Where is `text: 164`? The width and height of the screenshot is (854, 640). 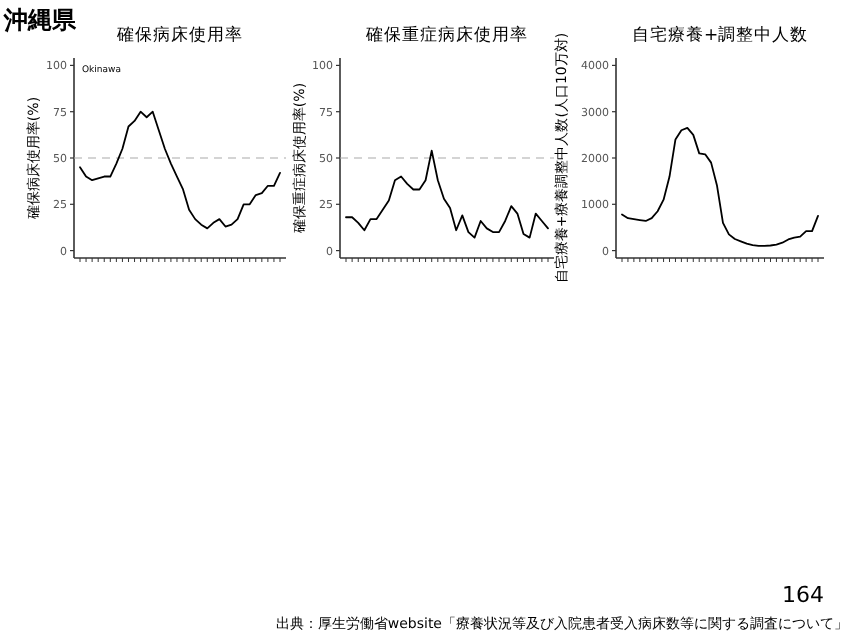 text: 164 is located at coordinates (803, 595).